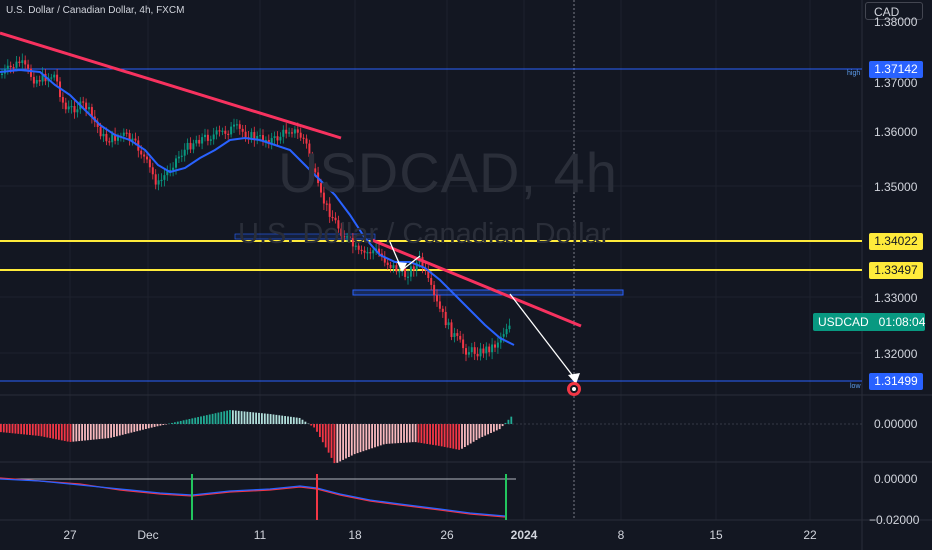 This screenshot has width=932, height=550. What do you see at coordinates (855, 386) in the screenshot?
I see `low-tag: low` at bounding box center [855, 386].